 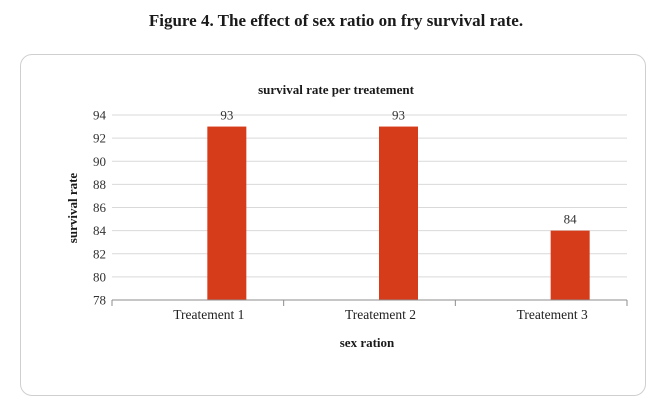 I want to click on y-axis-label: survival rate, so click(x=72, y=208).